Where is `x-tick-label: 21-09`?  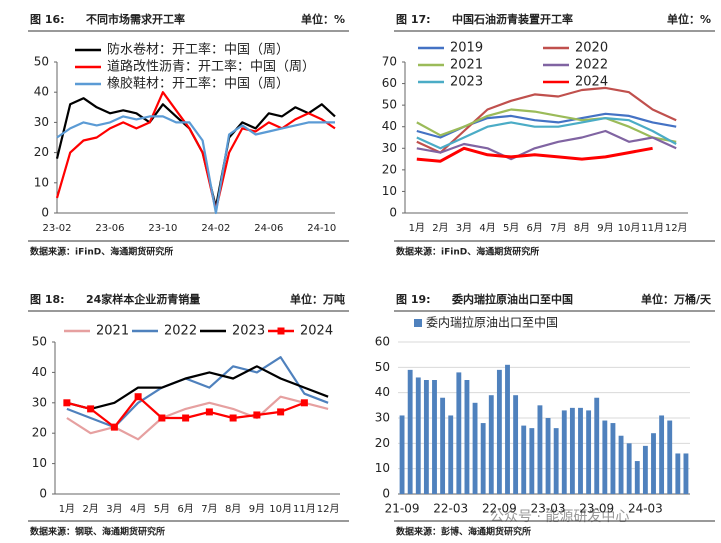 x-tick-label: 21-09 is located at coordinates (402, 509).